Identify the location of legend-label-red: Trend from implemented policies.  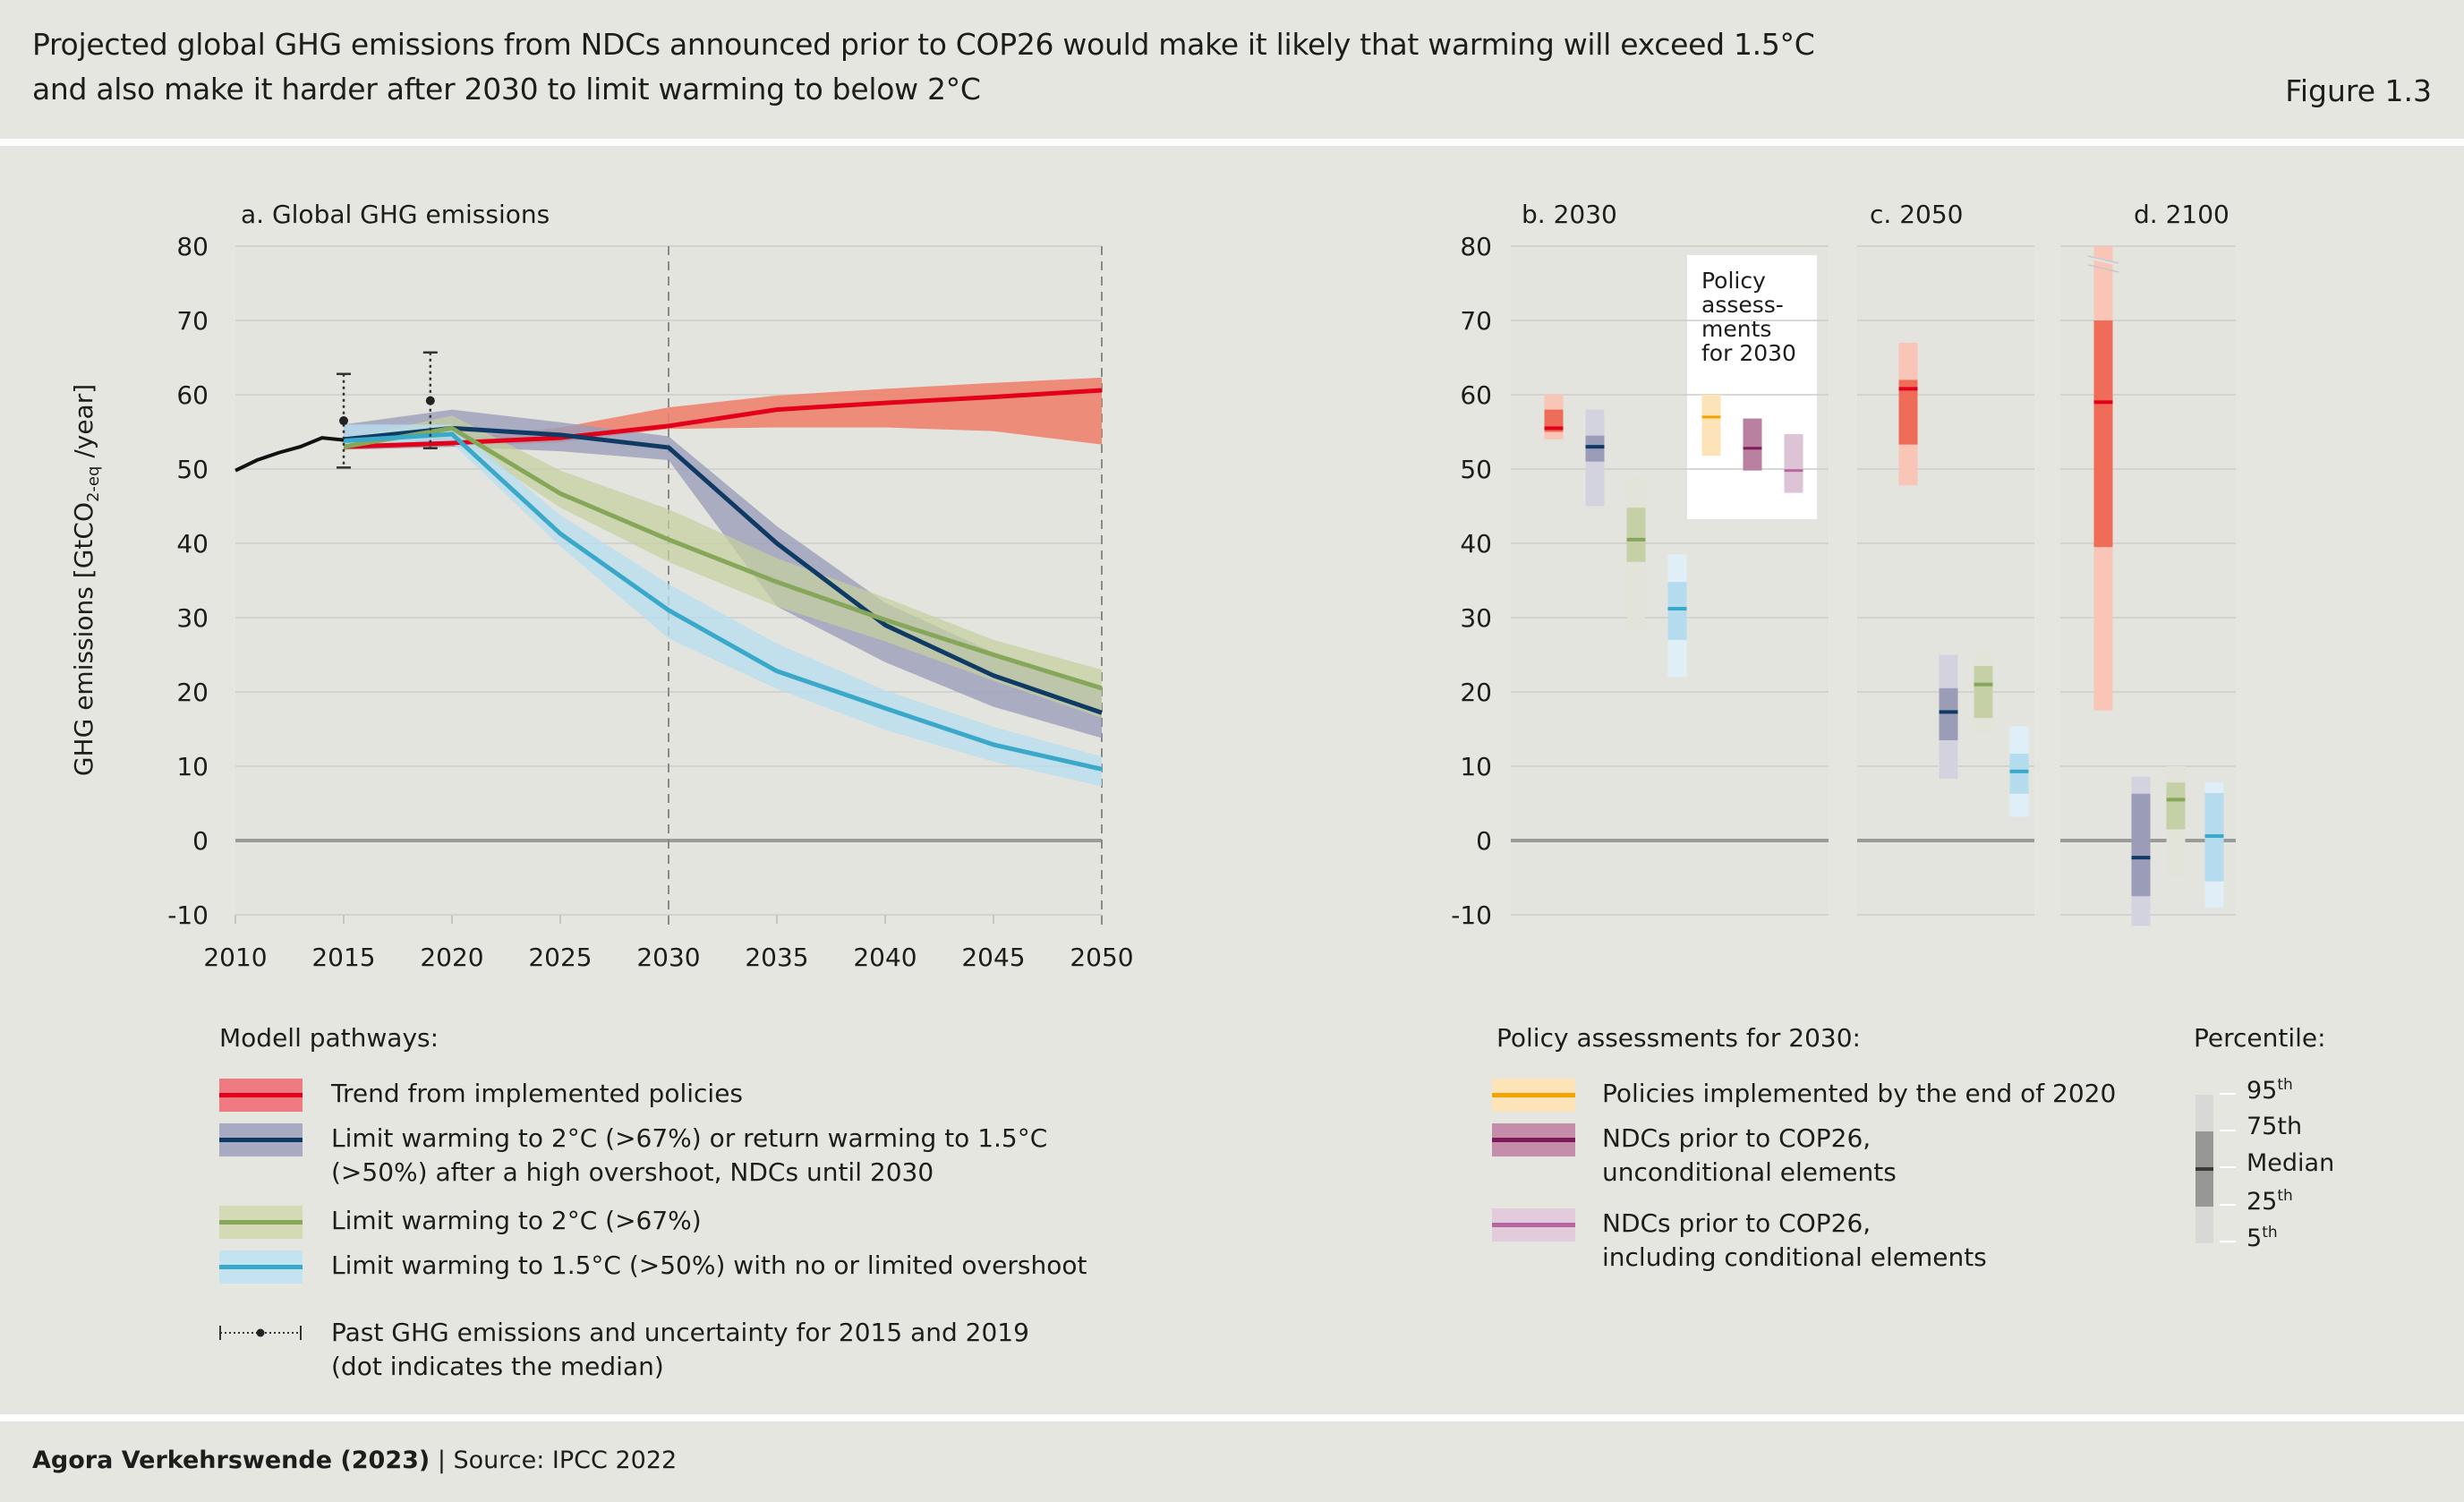
(537, 1094).